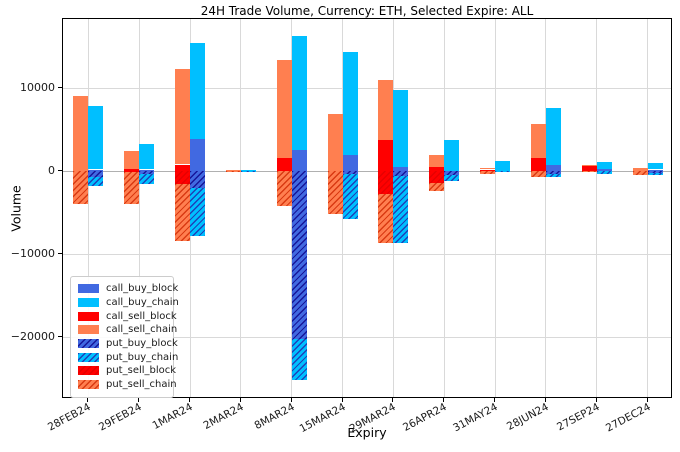  Describe the element at coordinates (16, 208) in the screenshot. I see `y-axis-label: Volume` at that location.